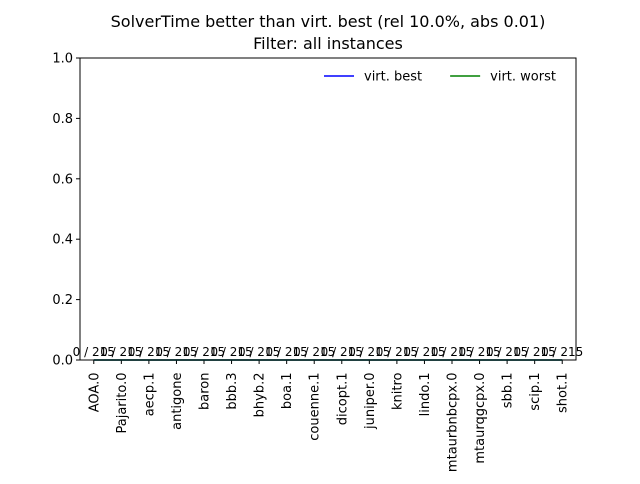  I want to click on x-tick-label: Pajarito.0, so click(122, 403).